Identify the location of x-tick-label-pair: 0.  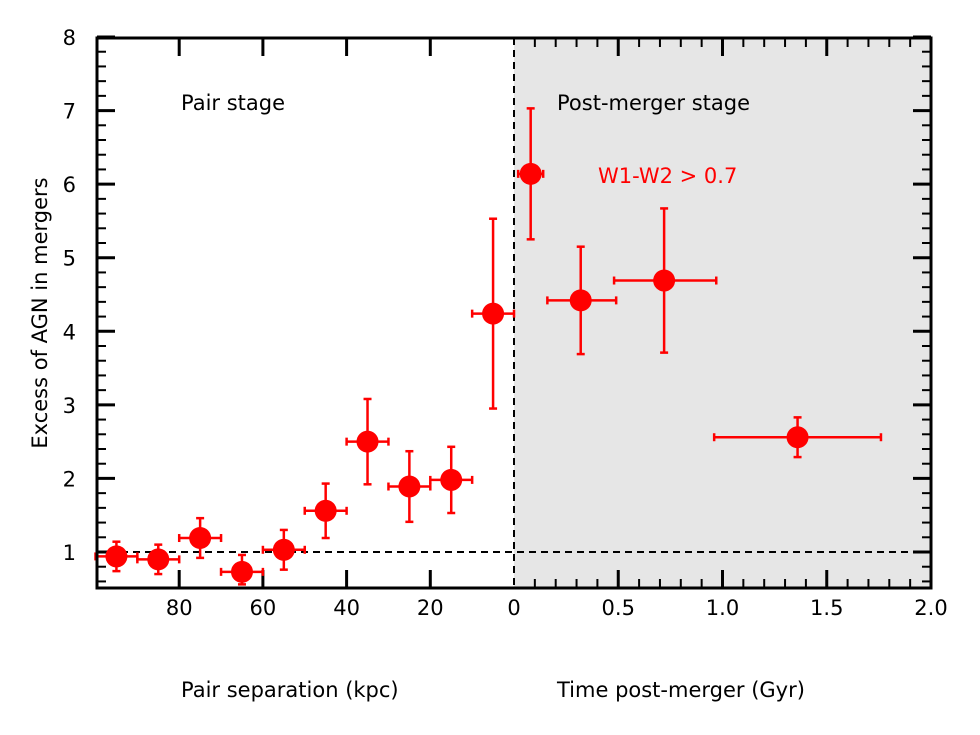
(513, 608).